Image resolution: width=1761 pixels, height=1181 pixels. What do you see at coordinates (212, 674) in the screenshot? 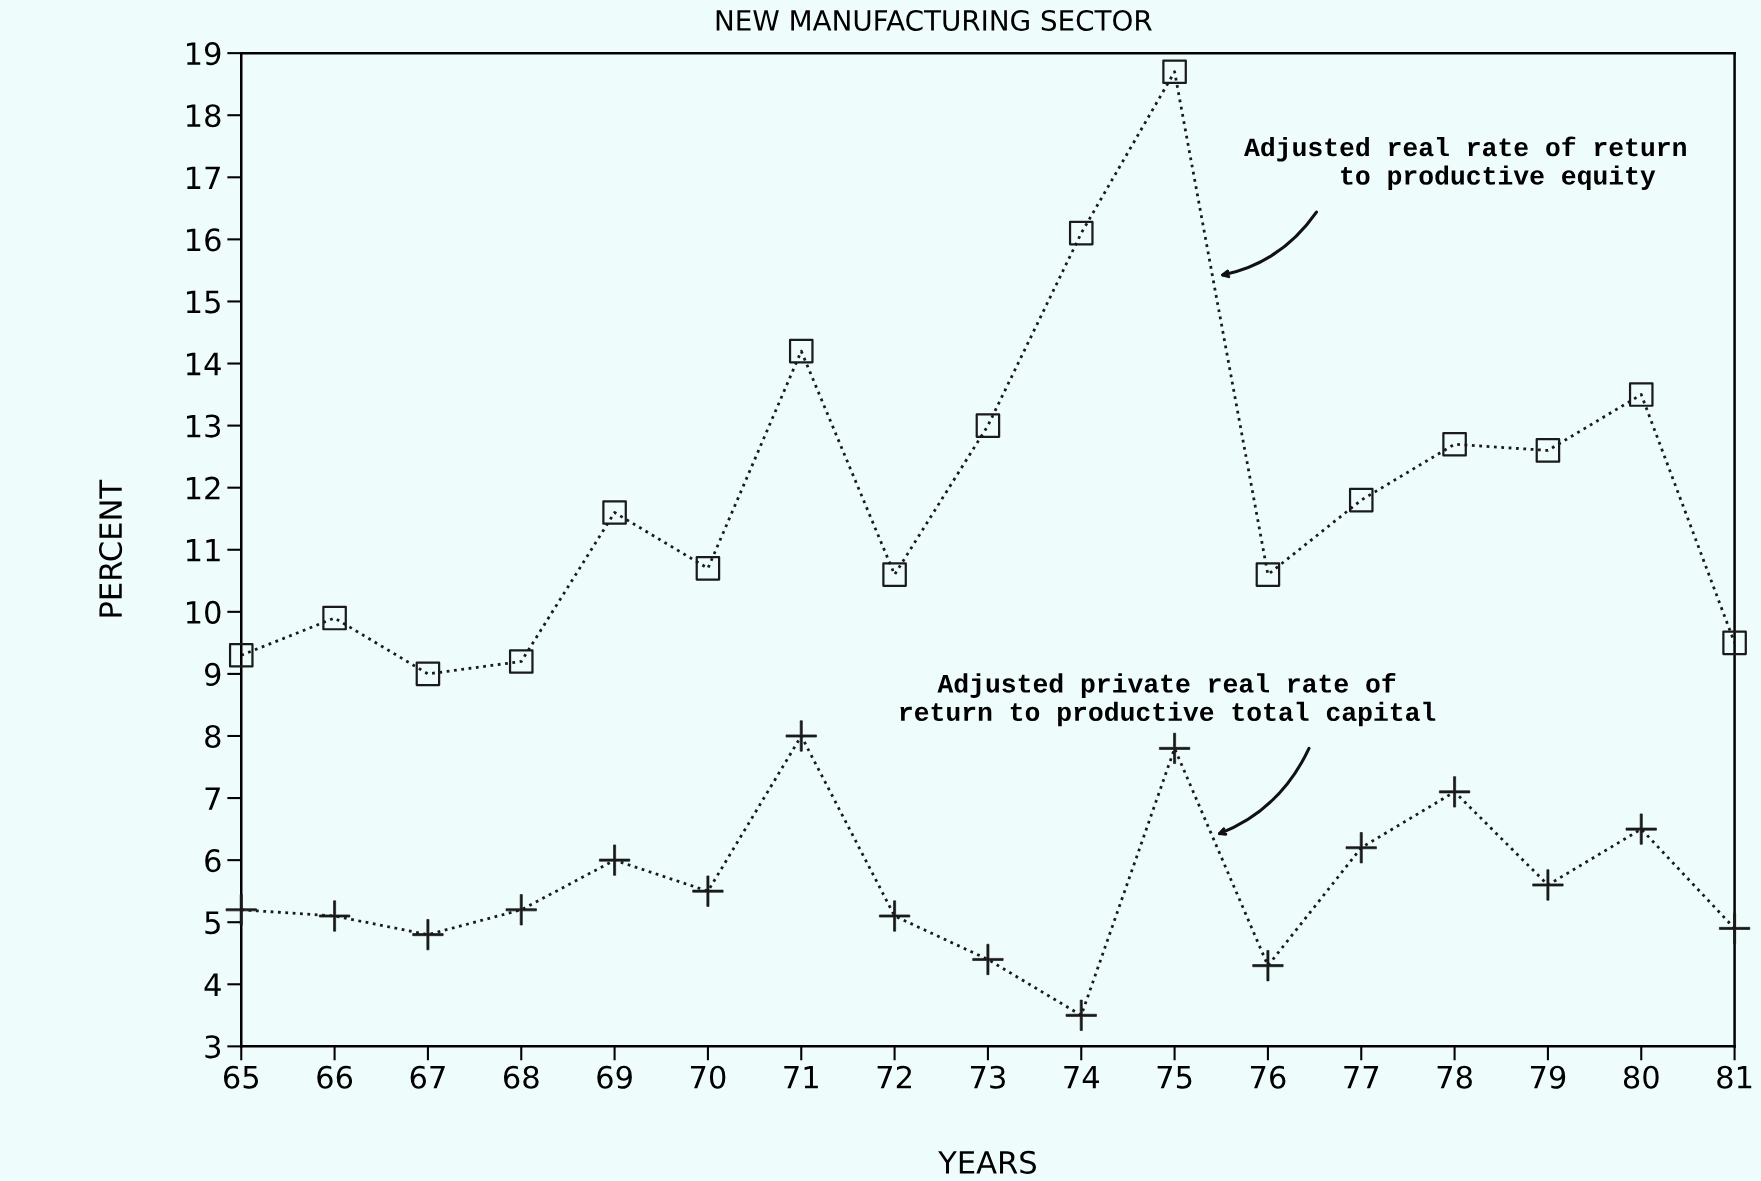
I see `y-tick-label: 9` at bounding box center [212, 674].